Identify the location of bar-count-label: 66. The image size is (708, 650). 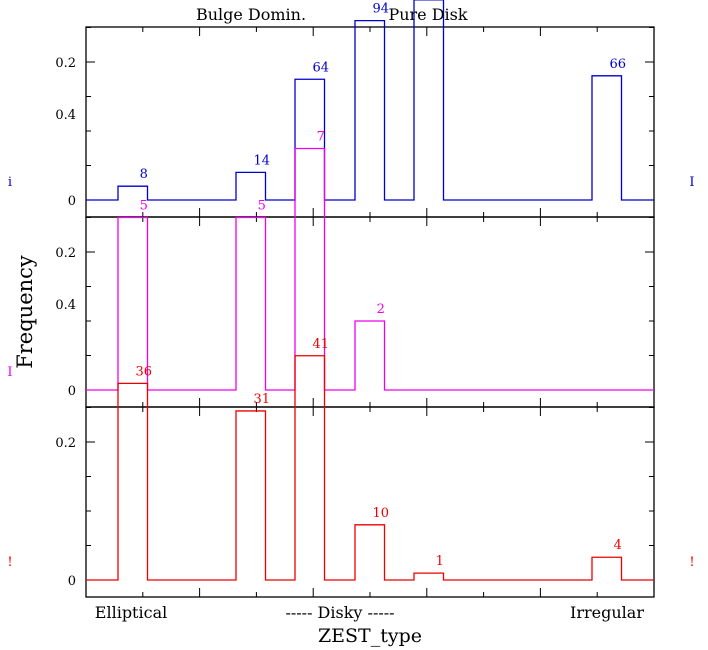
(617, 64).